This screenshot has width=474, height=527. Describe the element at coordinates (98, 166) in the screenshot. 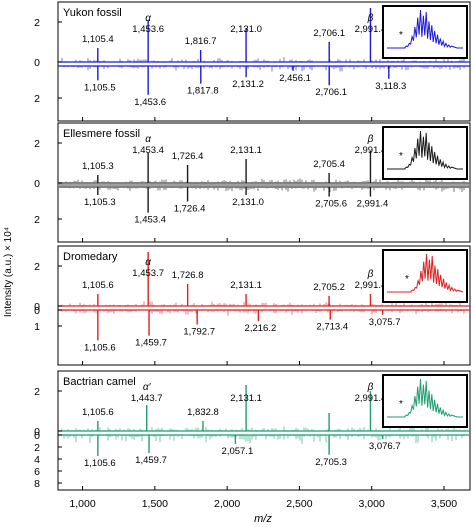

I see `peak-label-top: 1,105.3` at that location.